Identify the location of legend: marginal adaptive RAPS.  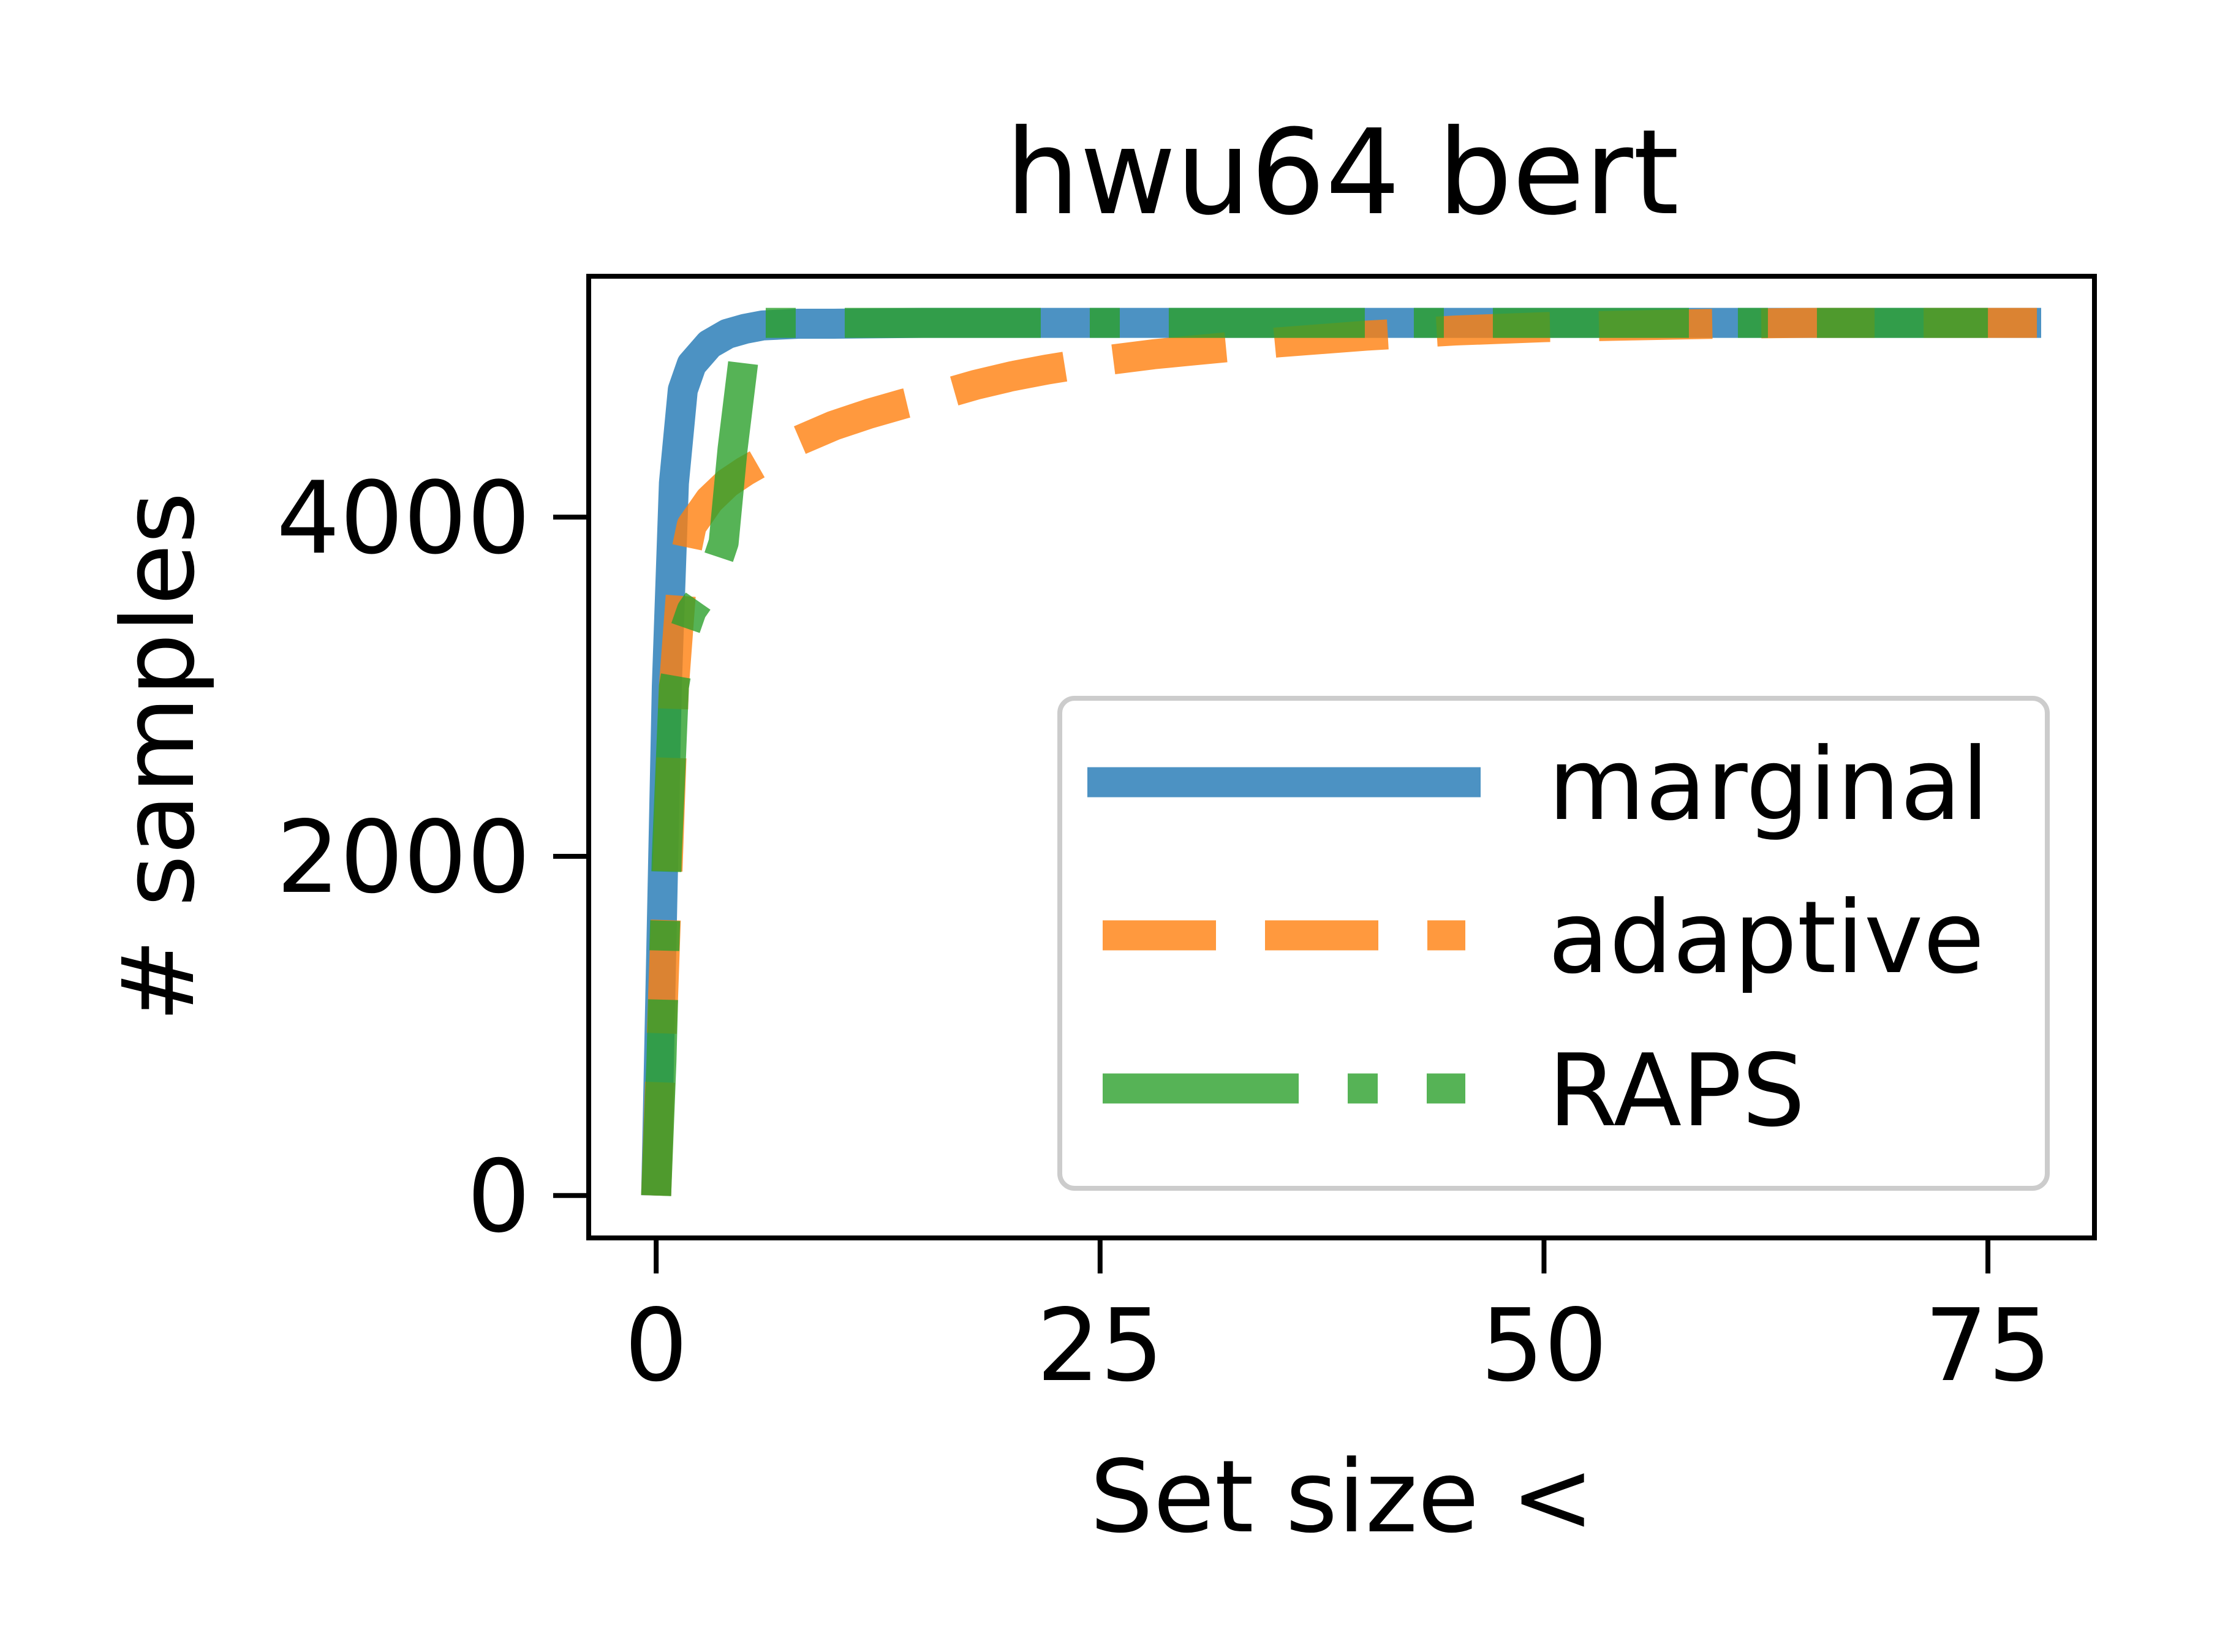
(1554, 943).